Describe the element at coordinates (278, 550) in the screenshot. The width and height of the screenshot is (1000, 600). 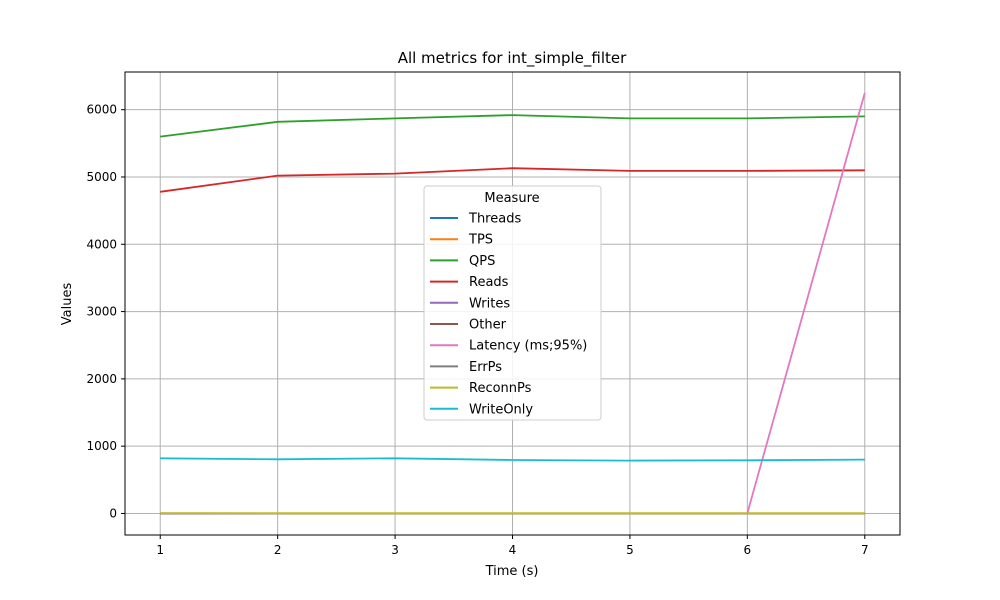
I see `x-tick-label: 2` at that location.